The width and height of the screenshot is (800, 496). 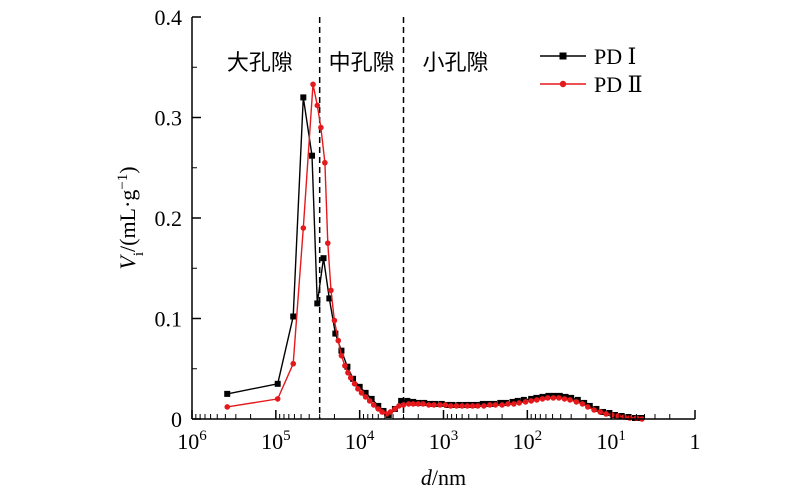 I want to click on region-label-mesopore: 中孔隙, so click(x=362, y=63).